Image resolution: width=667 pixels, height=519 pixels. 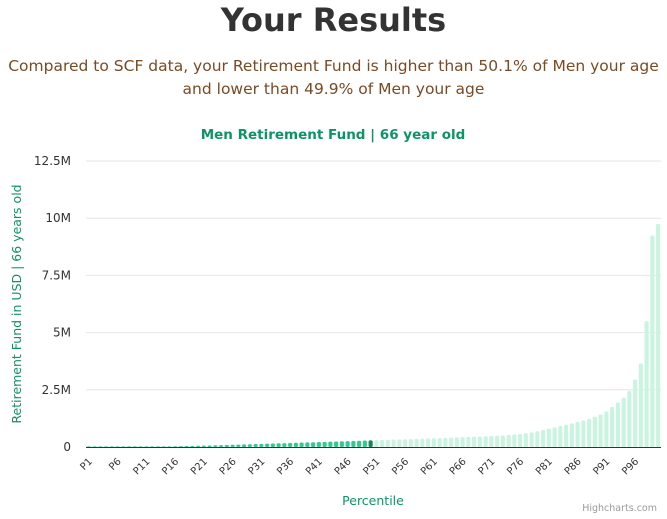 What do you see at coordinates (170, 466) in the screenshot?
I see `x-tick-label: P16` at bounding box center [170, 466].